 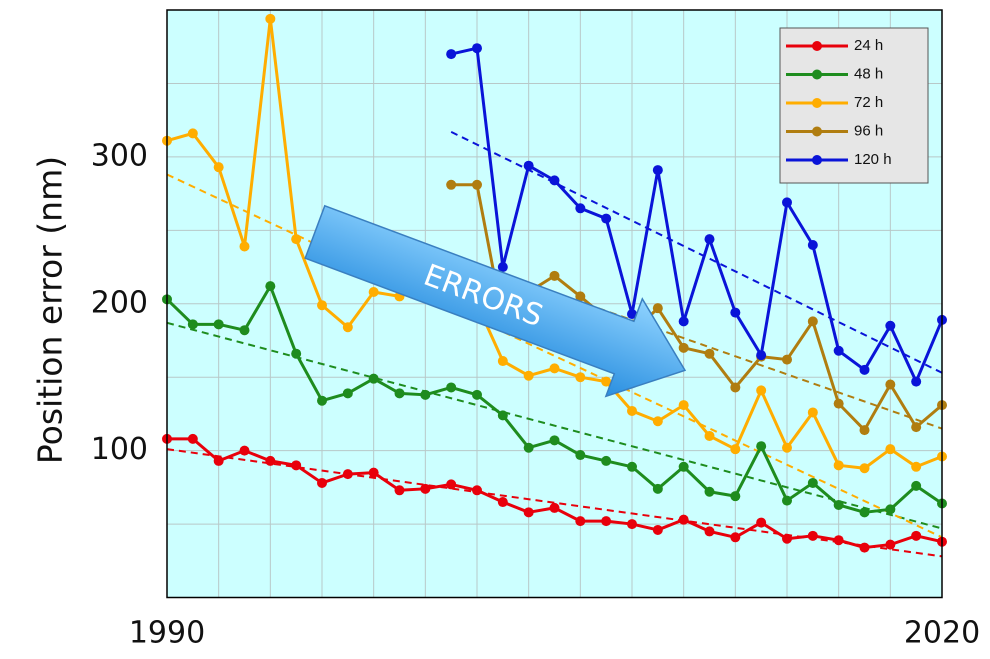 I want to click on y-tick-label: 300, so click(x=119, y=155).